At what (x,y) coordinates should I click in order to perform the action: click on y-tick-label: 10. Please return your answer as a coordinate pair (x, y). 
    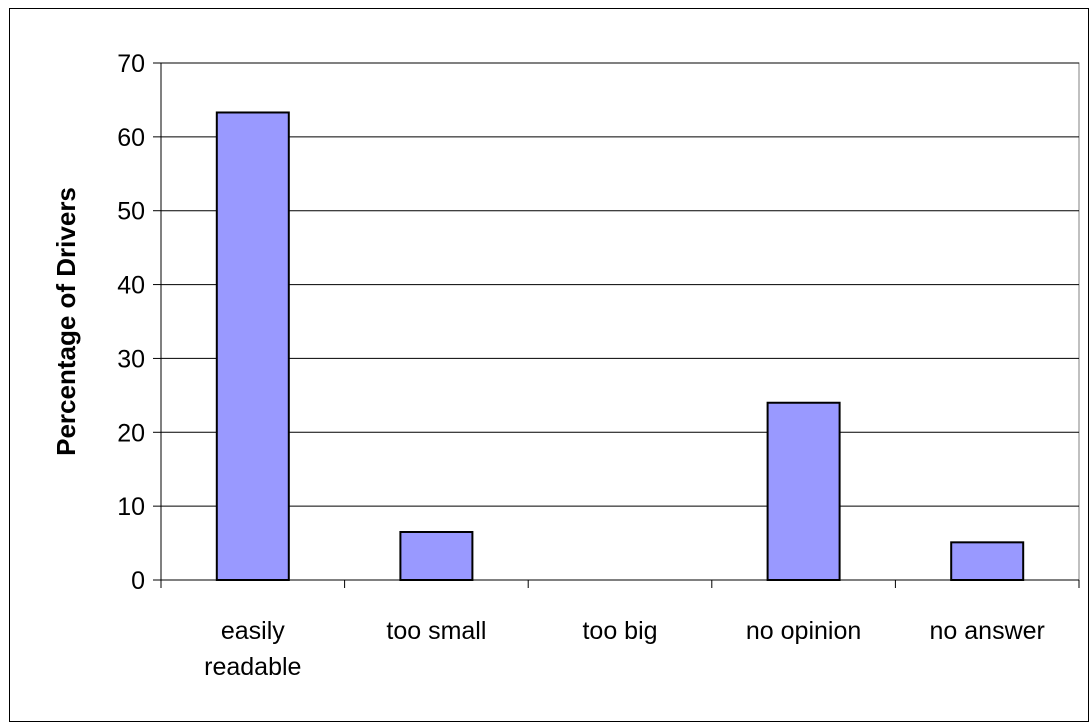
    Looking at the image, I should click on (131, 507).